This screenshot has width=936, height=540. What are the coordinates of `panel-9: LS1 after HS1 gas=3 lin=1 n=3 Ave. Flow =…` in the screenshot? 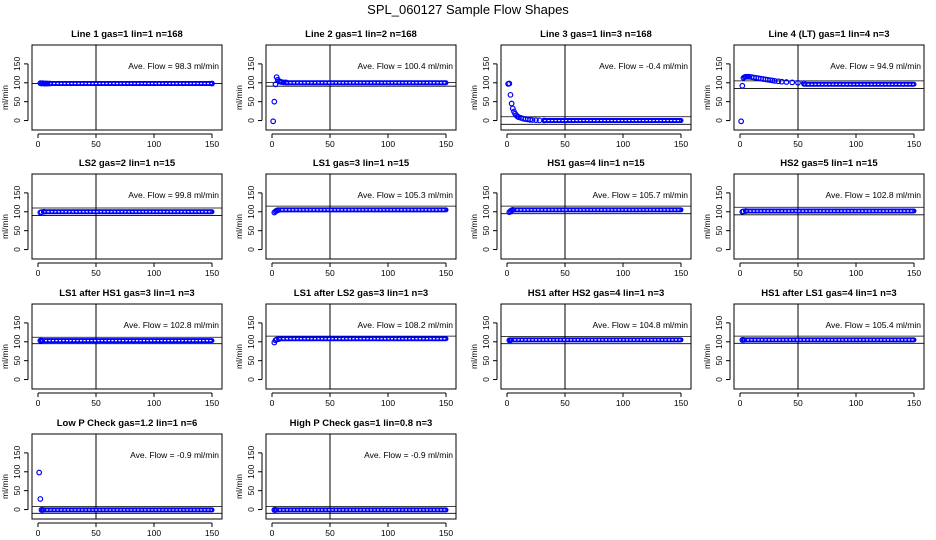 It's located at (111, 348).